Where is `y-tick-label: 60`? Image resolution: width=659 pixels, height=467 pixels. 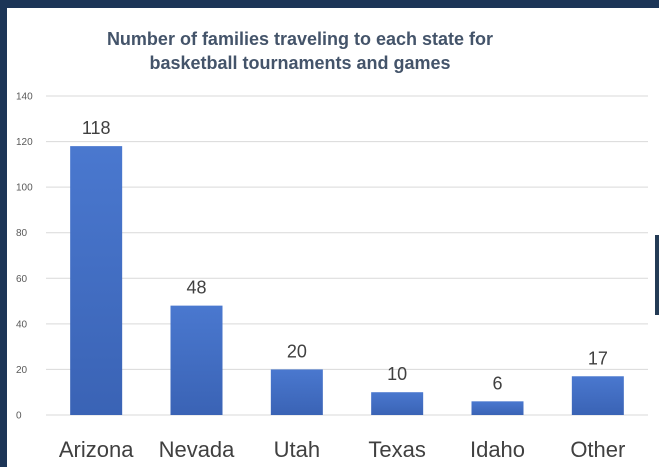 y-tick-label: 60 is located at coordinates (22, 279).